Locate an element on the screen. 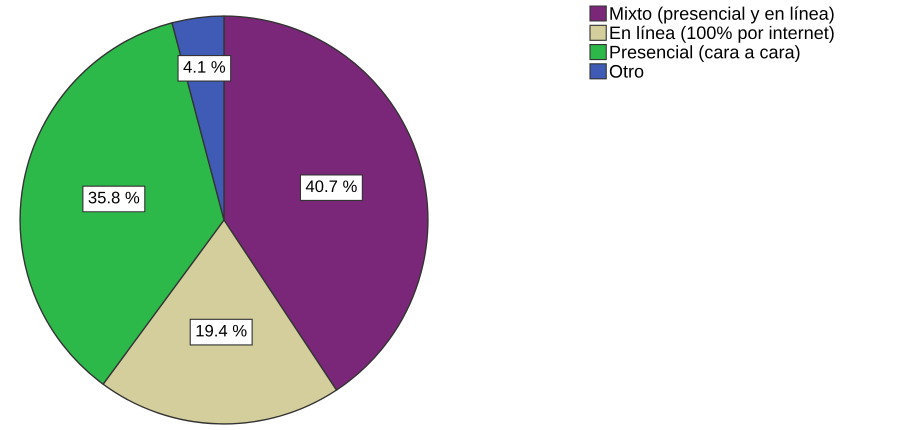 The height and width of the screenshot is (430, 908). legend-label: En línea (100% por internet) is located at coordinates (722, 34).